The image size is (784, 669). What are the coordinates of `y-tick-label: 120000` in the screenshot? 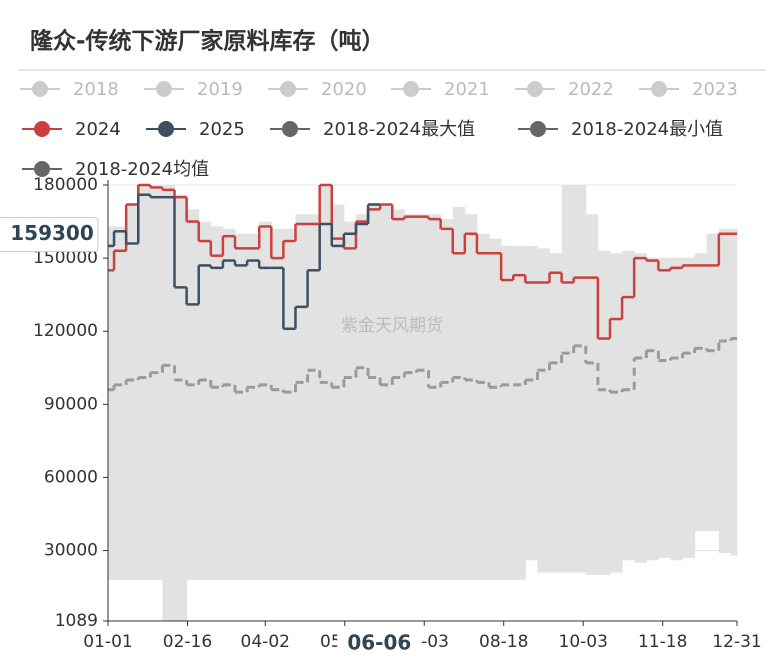 It's located at (65, 331).